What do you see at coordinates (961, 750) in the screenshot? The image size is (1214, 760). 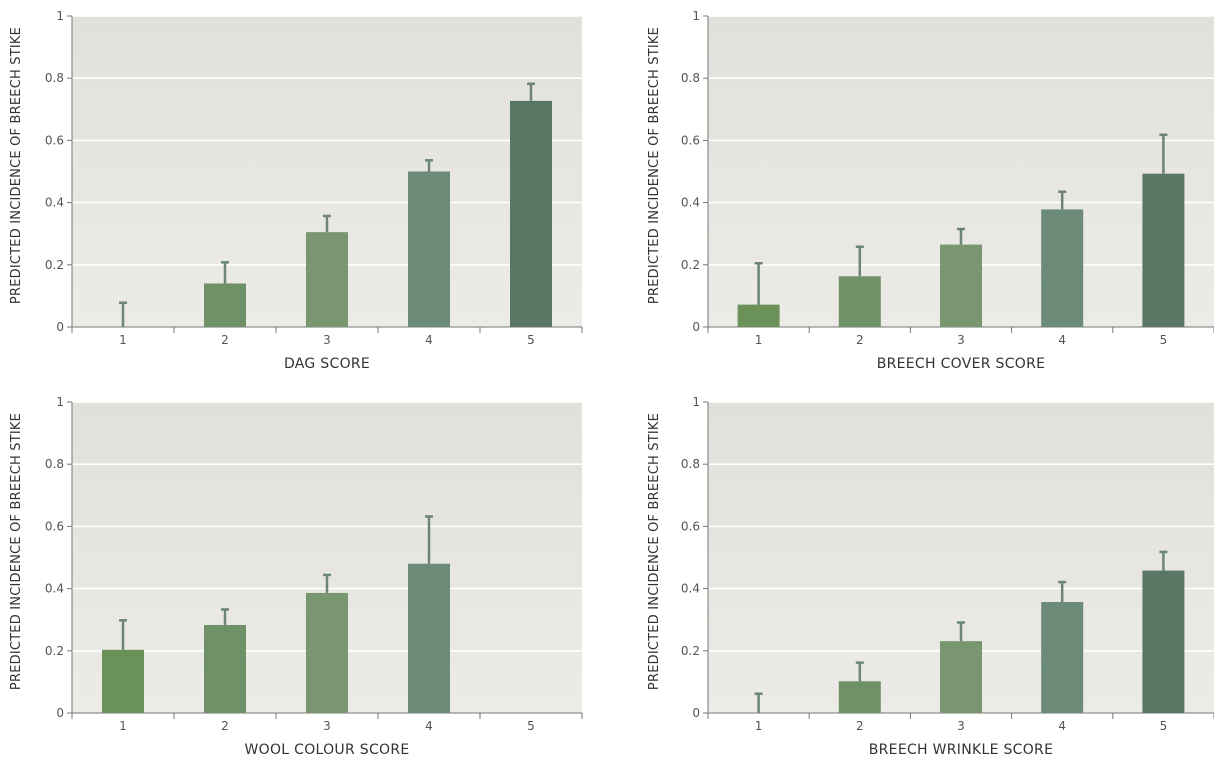 I see `x-axis-title: BREECH WRINKLE SCORE` at bounding box center [961, 750].